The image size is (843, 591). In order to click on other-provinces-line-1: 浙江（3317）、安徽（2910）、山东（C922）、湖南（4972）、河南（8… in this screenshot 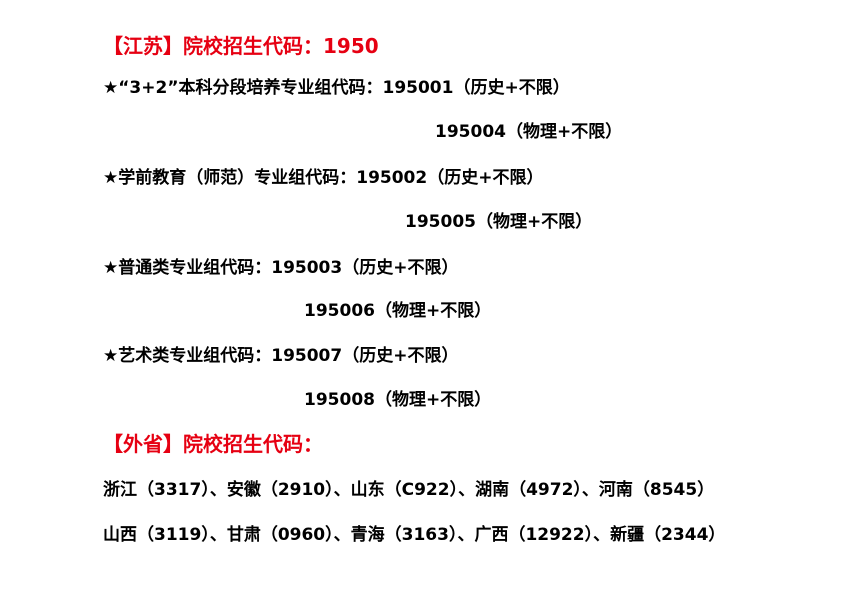, I will do `click(409, 490)`.